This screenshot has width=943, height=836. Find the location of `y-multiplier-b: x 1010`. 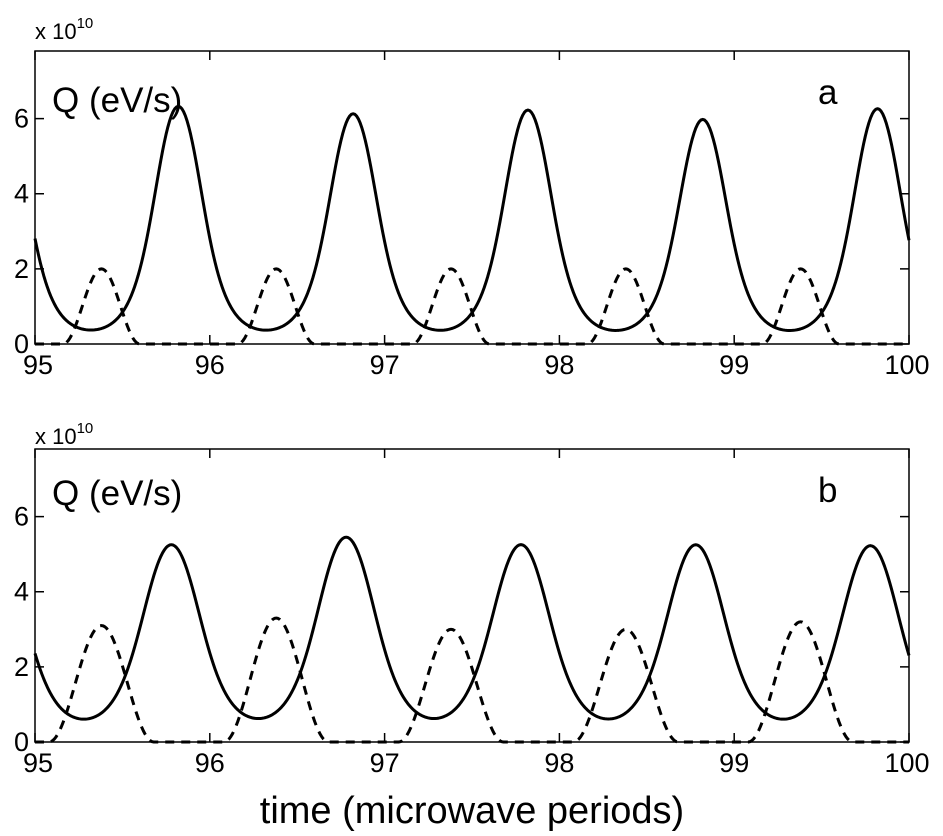

y-multiplier-b: x 1010 is located at coordinates (64, 434).